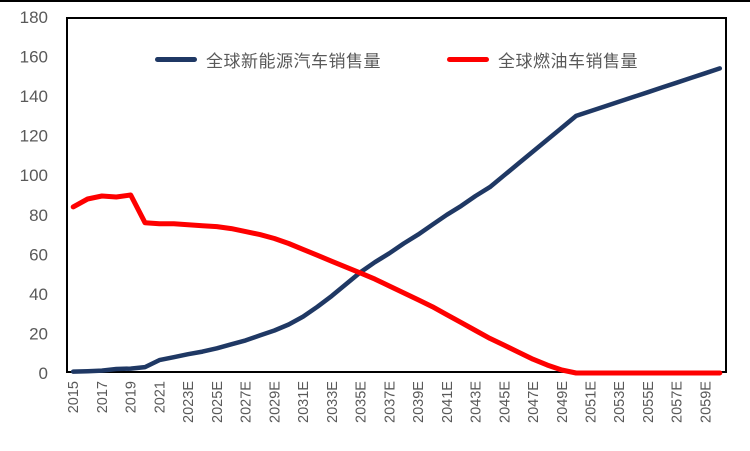 The image size is (750, 451). I want to click on x-tick-label: 2021, so click(160, 397).